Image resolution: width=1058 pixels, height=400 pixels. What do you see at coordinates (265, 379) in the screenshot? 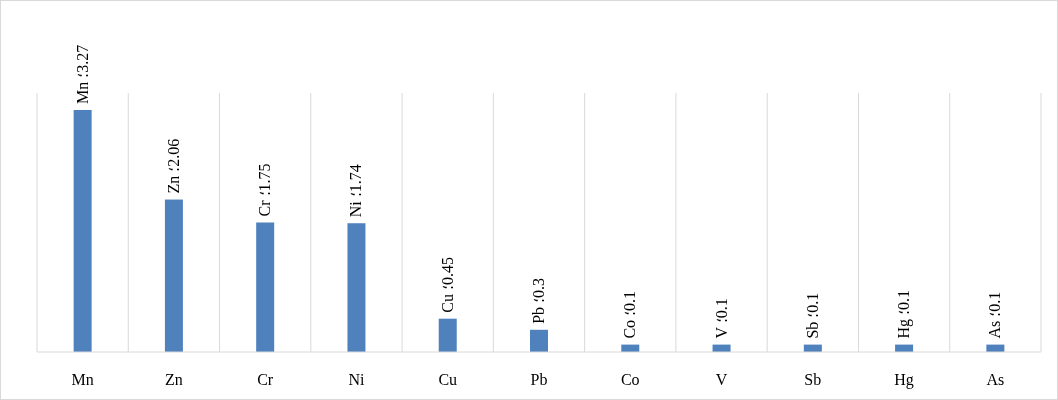
I see `x-tick-label: Cr` at bounding box center [265, 379].